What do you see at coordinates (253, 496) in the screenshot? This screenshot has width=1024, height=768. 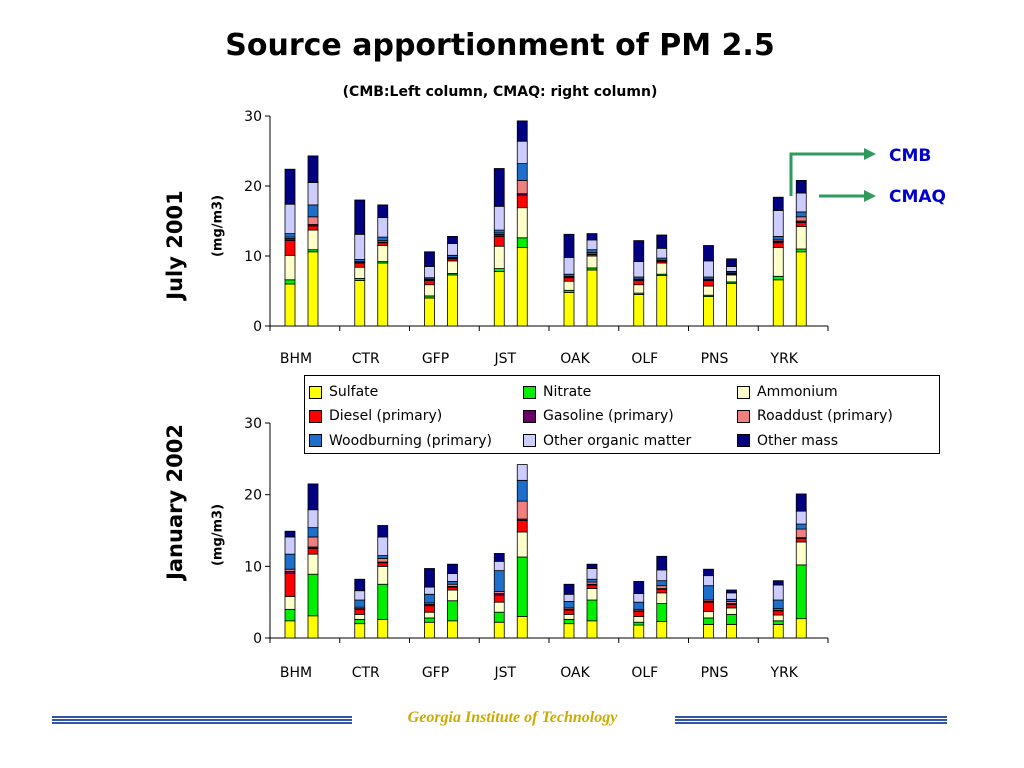 I see `y-tick-label: 20` at bounding box center [253, 496].